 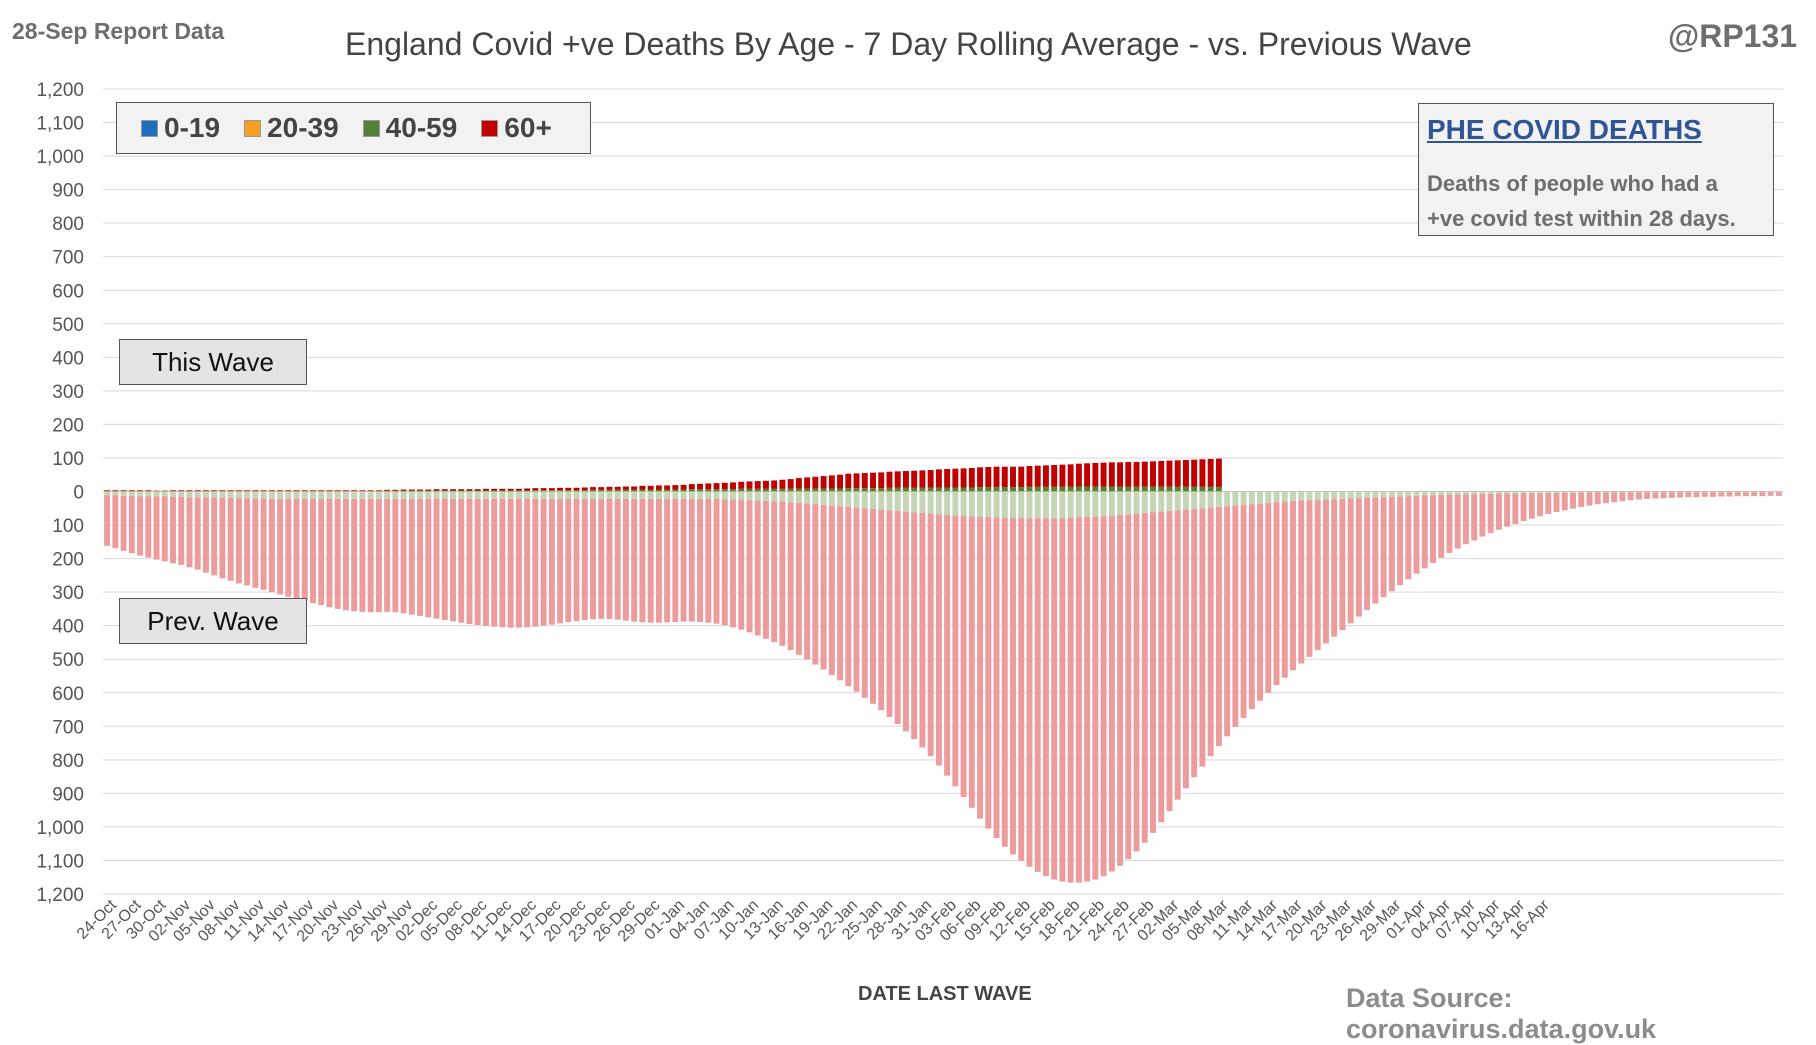 What do you see at coordinates (68, 694) in the screenshot?
I see `y-tick-label: 600` at bounding box center [68, 694].